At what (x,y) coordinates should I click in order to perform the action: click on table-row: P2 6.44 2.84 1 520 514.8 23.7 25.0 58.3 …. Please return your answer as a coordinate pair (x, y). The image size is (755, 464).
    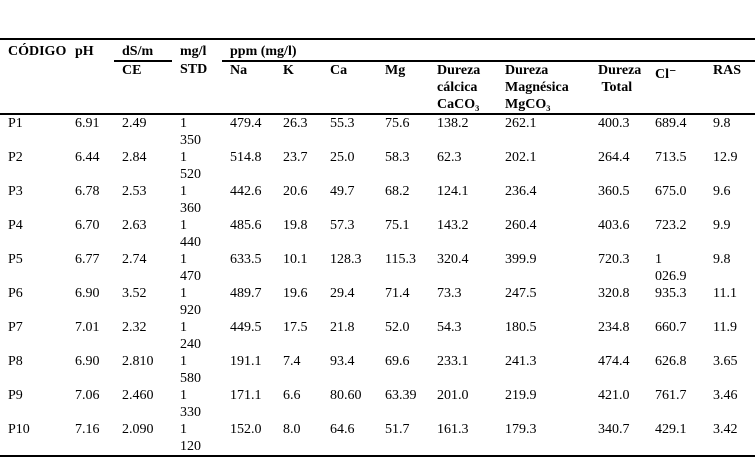
    Looking at the image, I should click on (377, 166).